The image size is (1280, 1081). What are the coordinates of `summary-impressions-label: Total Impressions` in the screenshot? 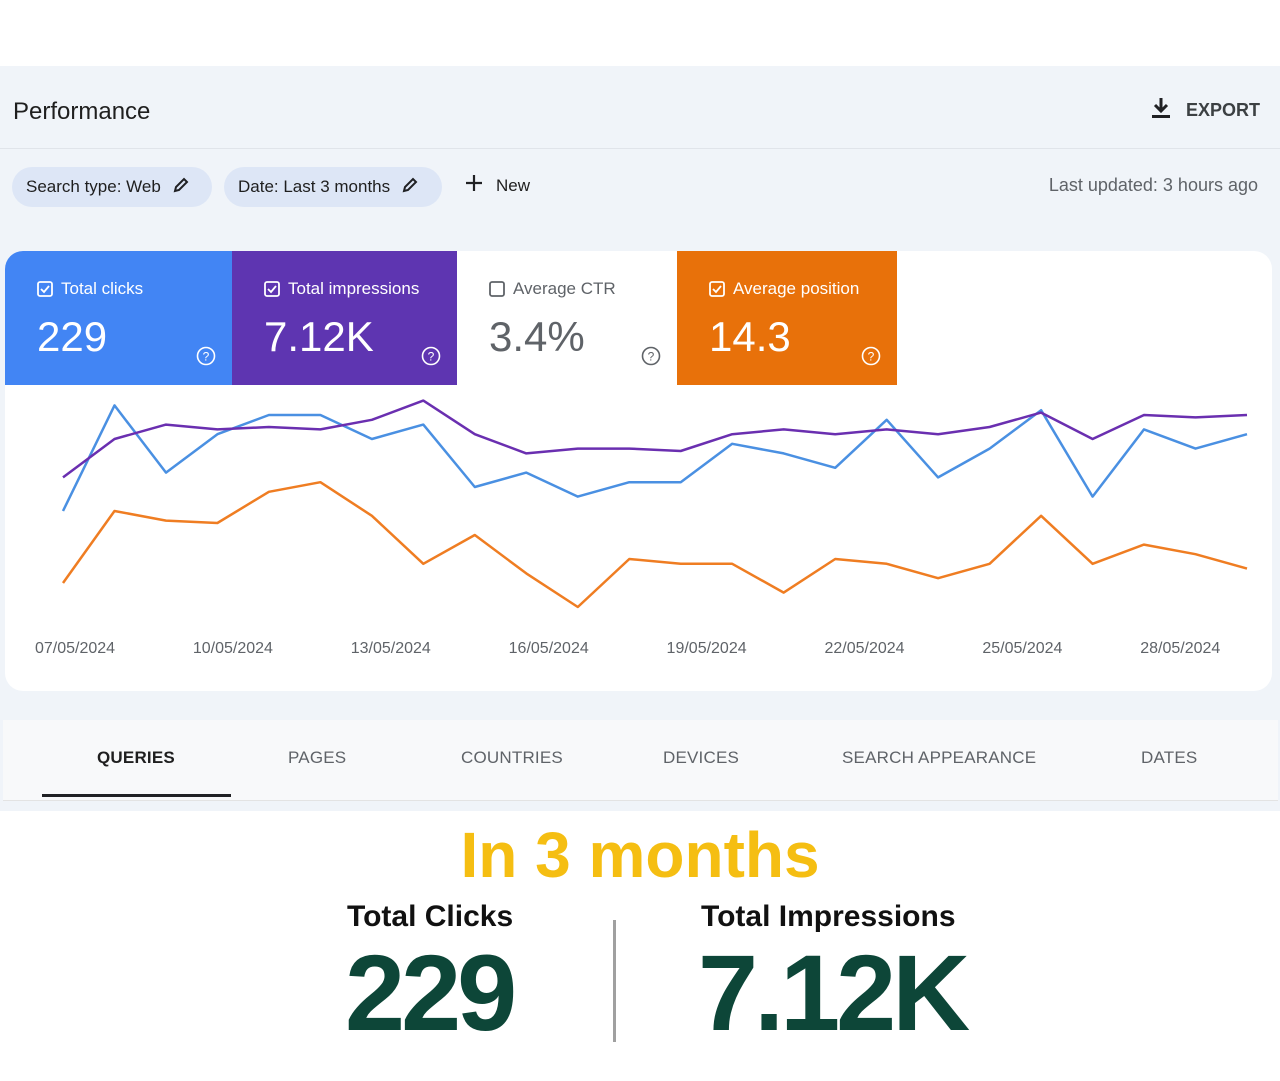 It's located at (828, 916).